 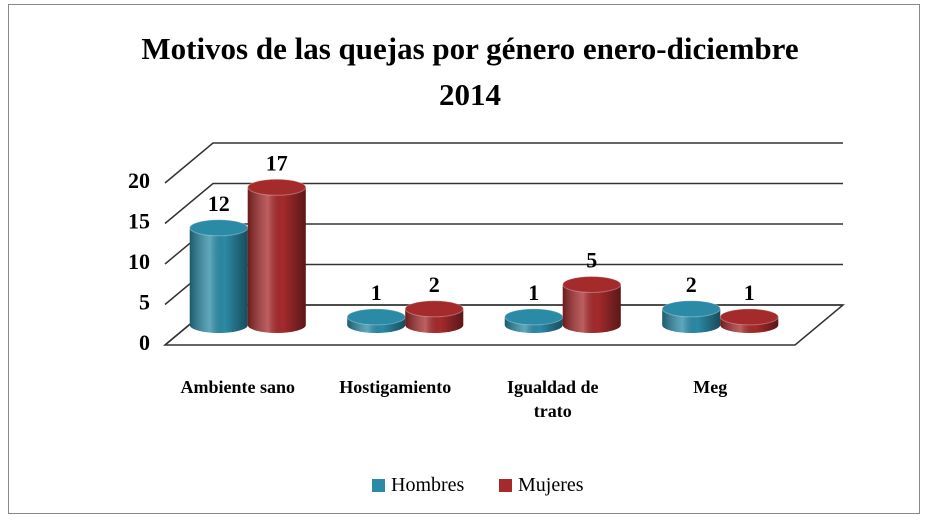 I want to click on data-label: 12, so click(x=219, y=203).